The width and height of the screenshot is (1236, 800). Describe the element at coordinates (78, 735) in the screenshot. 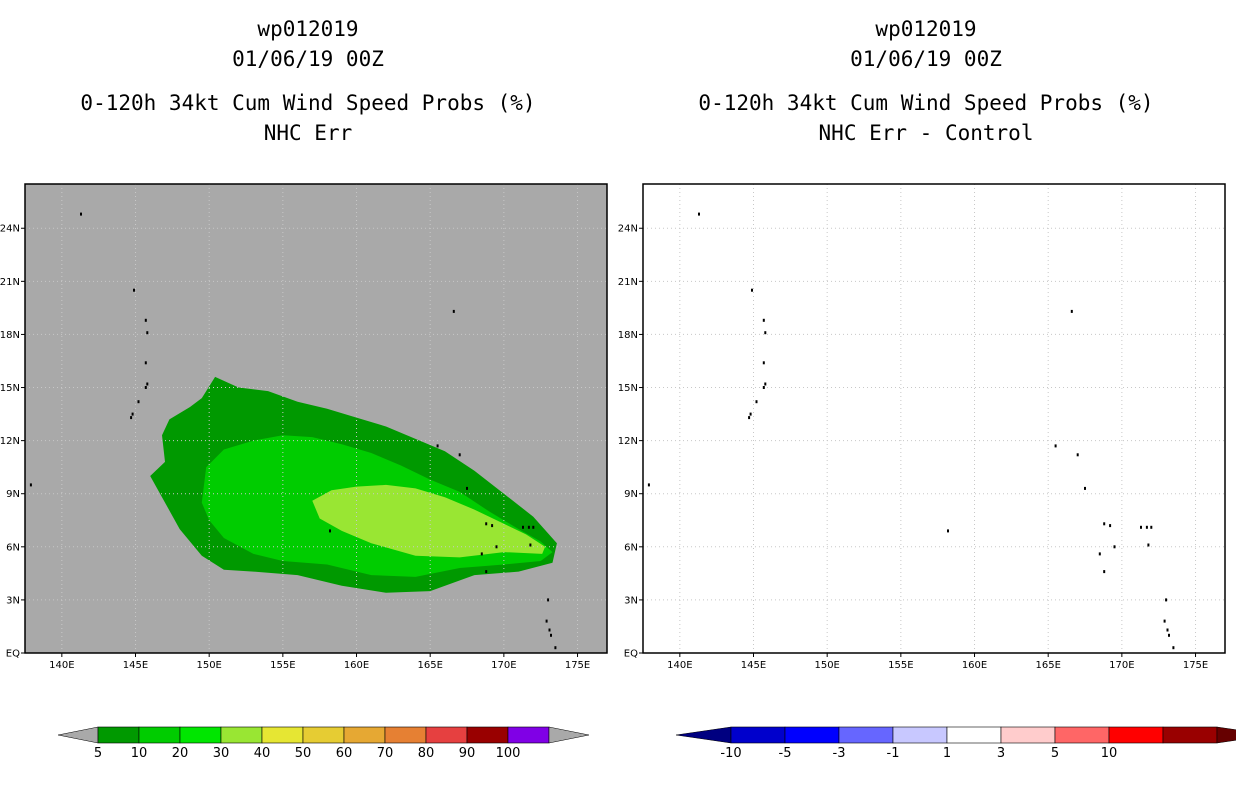

I see `colorbar-arrow-low` at that location.